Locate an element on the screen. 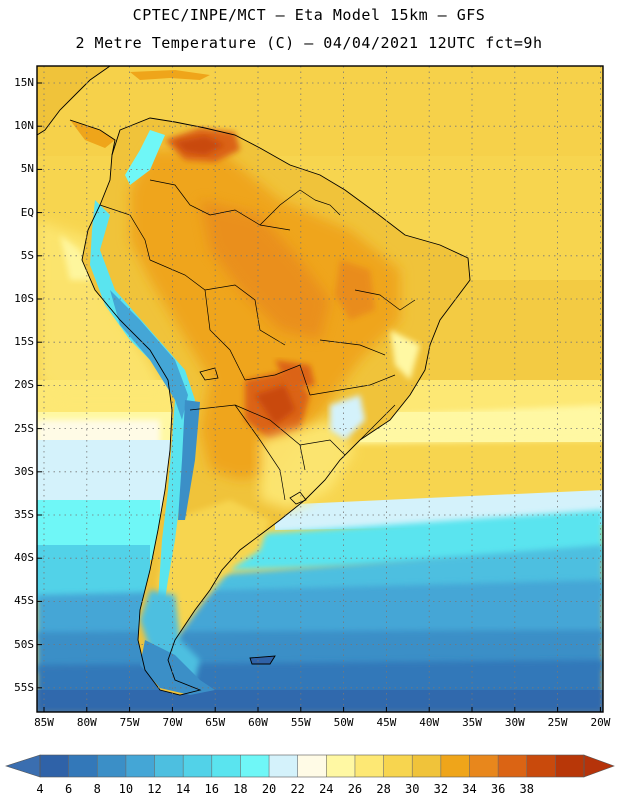  colorbar-label: 8 is located at coordinates (97, 789).